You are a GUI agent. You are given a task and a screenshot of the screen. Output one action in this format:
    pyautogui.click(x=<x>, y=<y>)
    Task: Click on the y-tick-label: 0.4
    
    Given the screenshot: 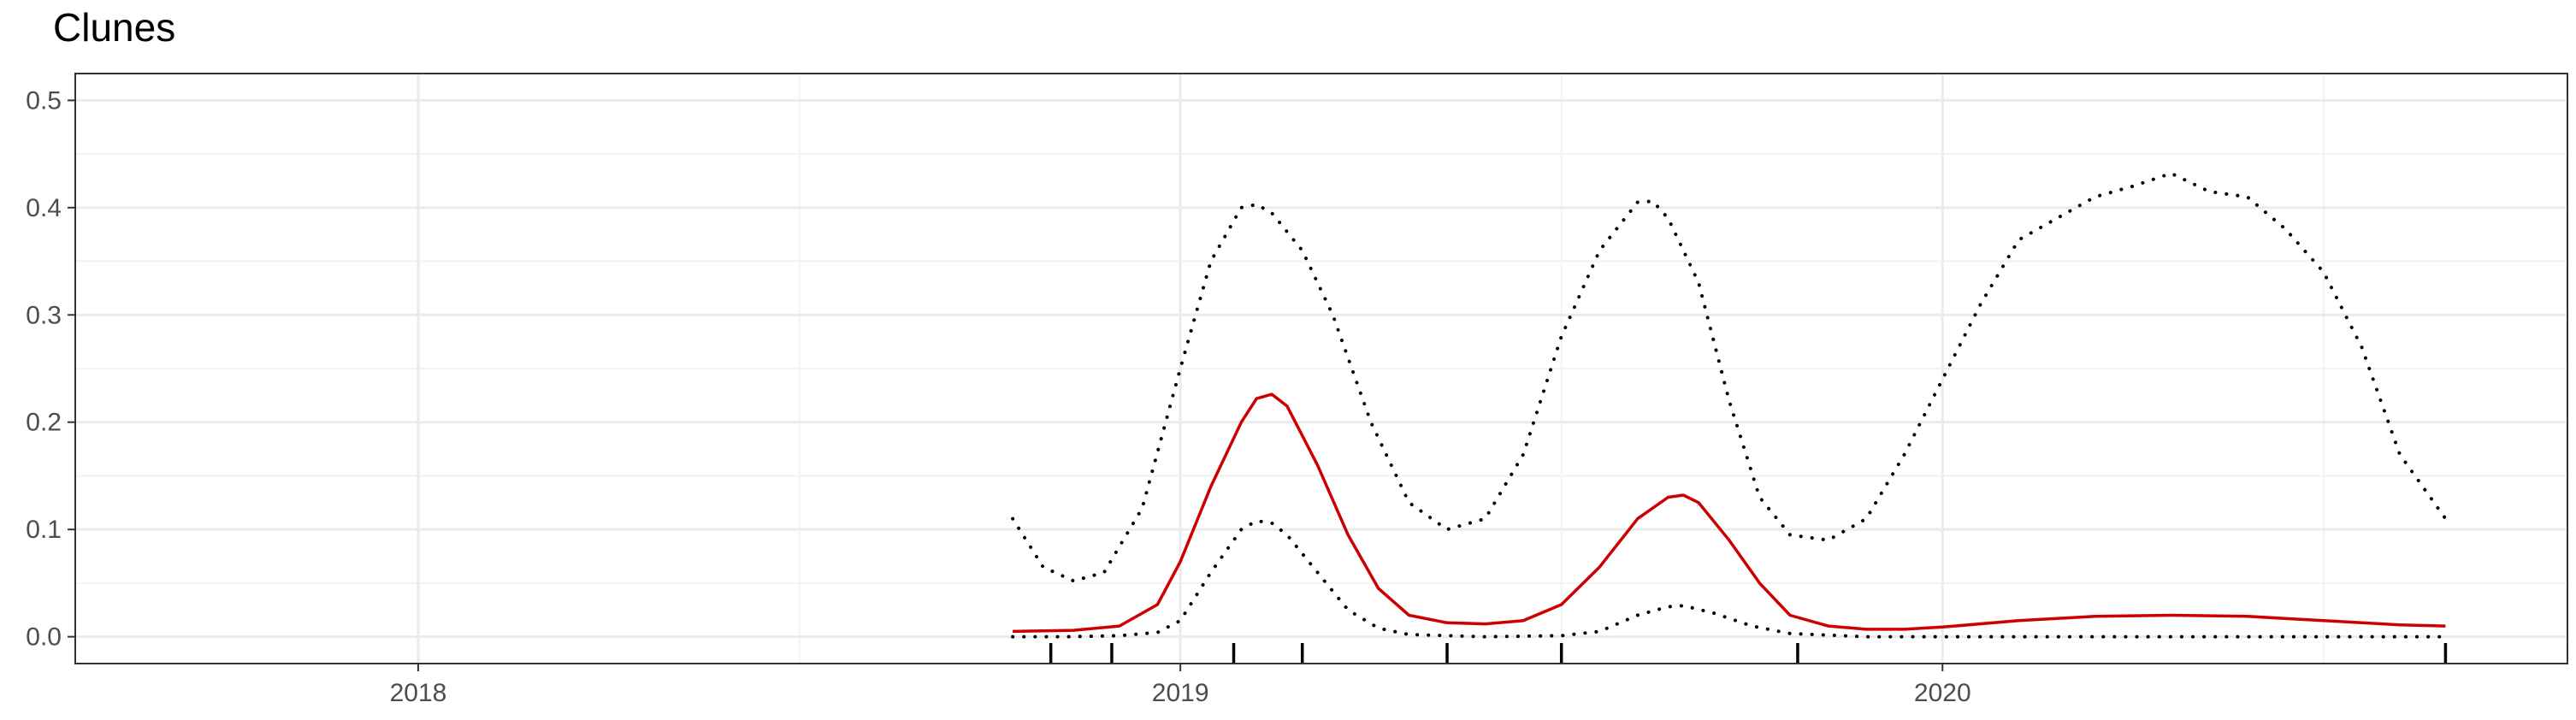 What is the action you would take?
    pyautogui.click(x=44, y=208)
    